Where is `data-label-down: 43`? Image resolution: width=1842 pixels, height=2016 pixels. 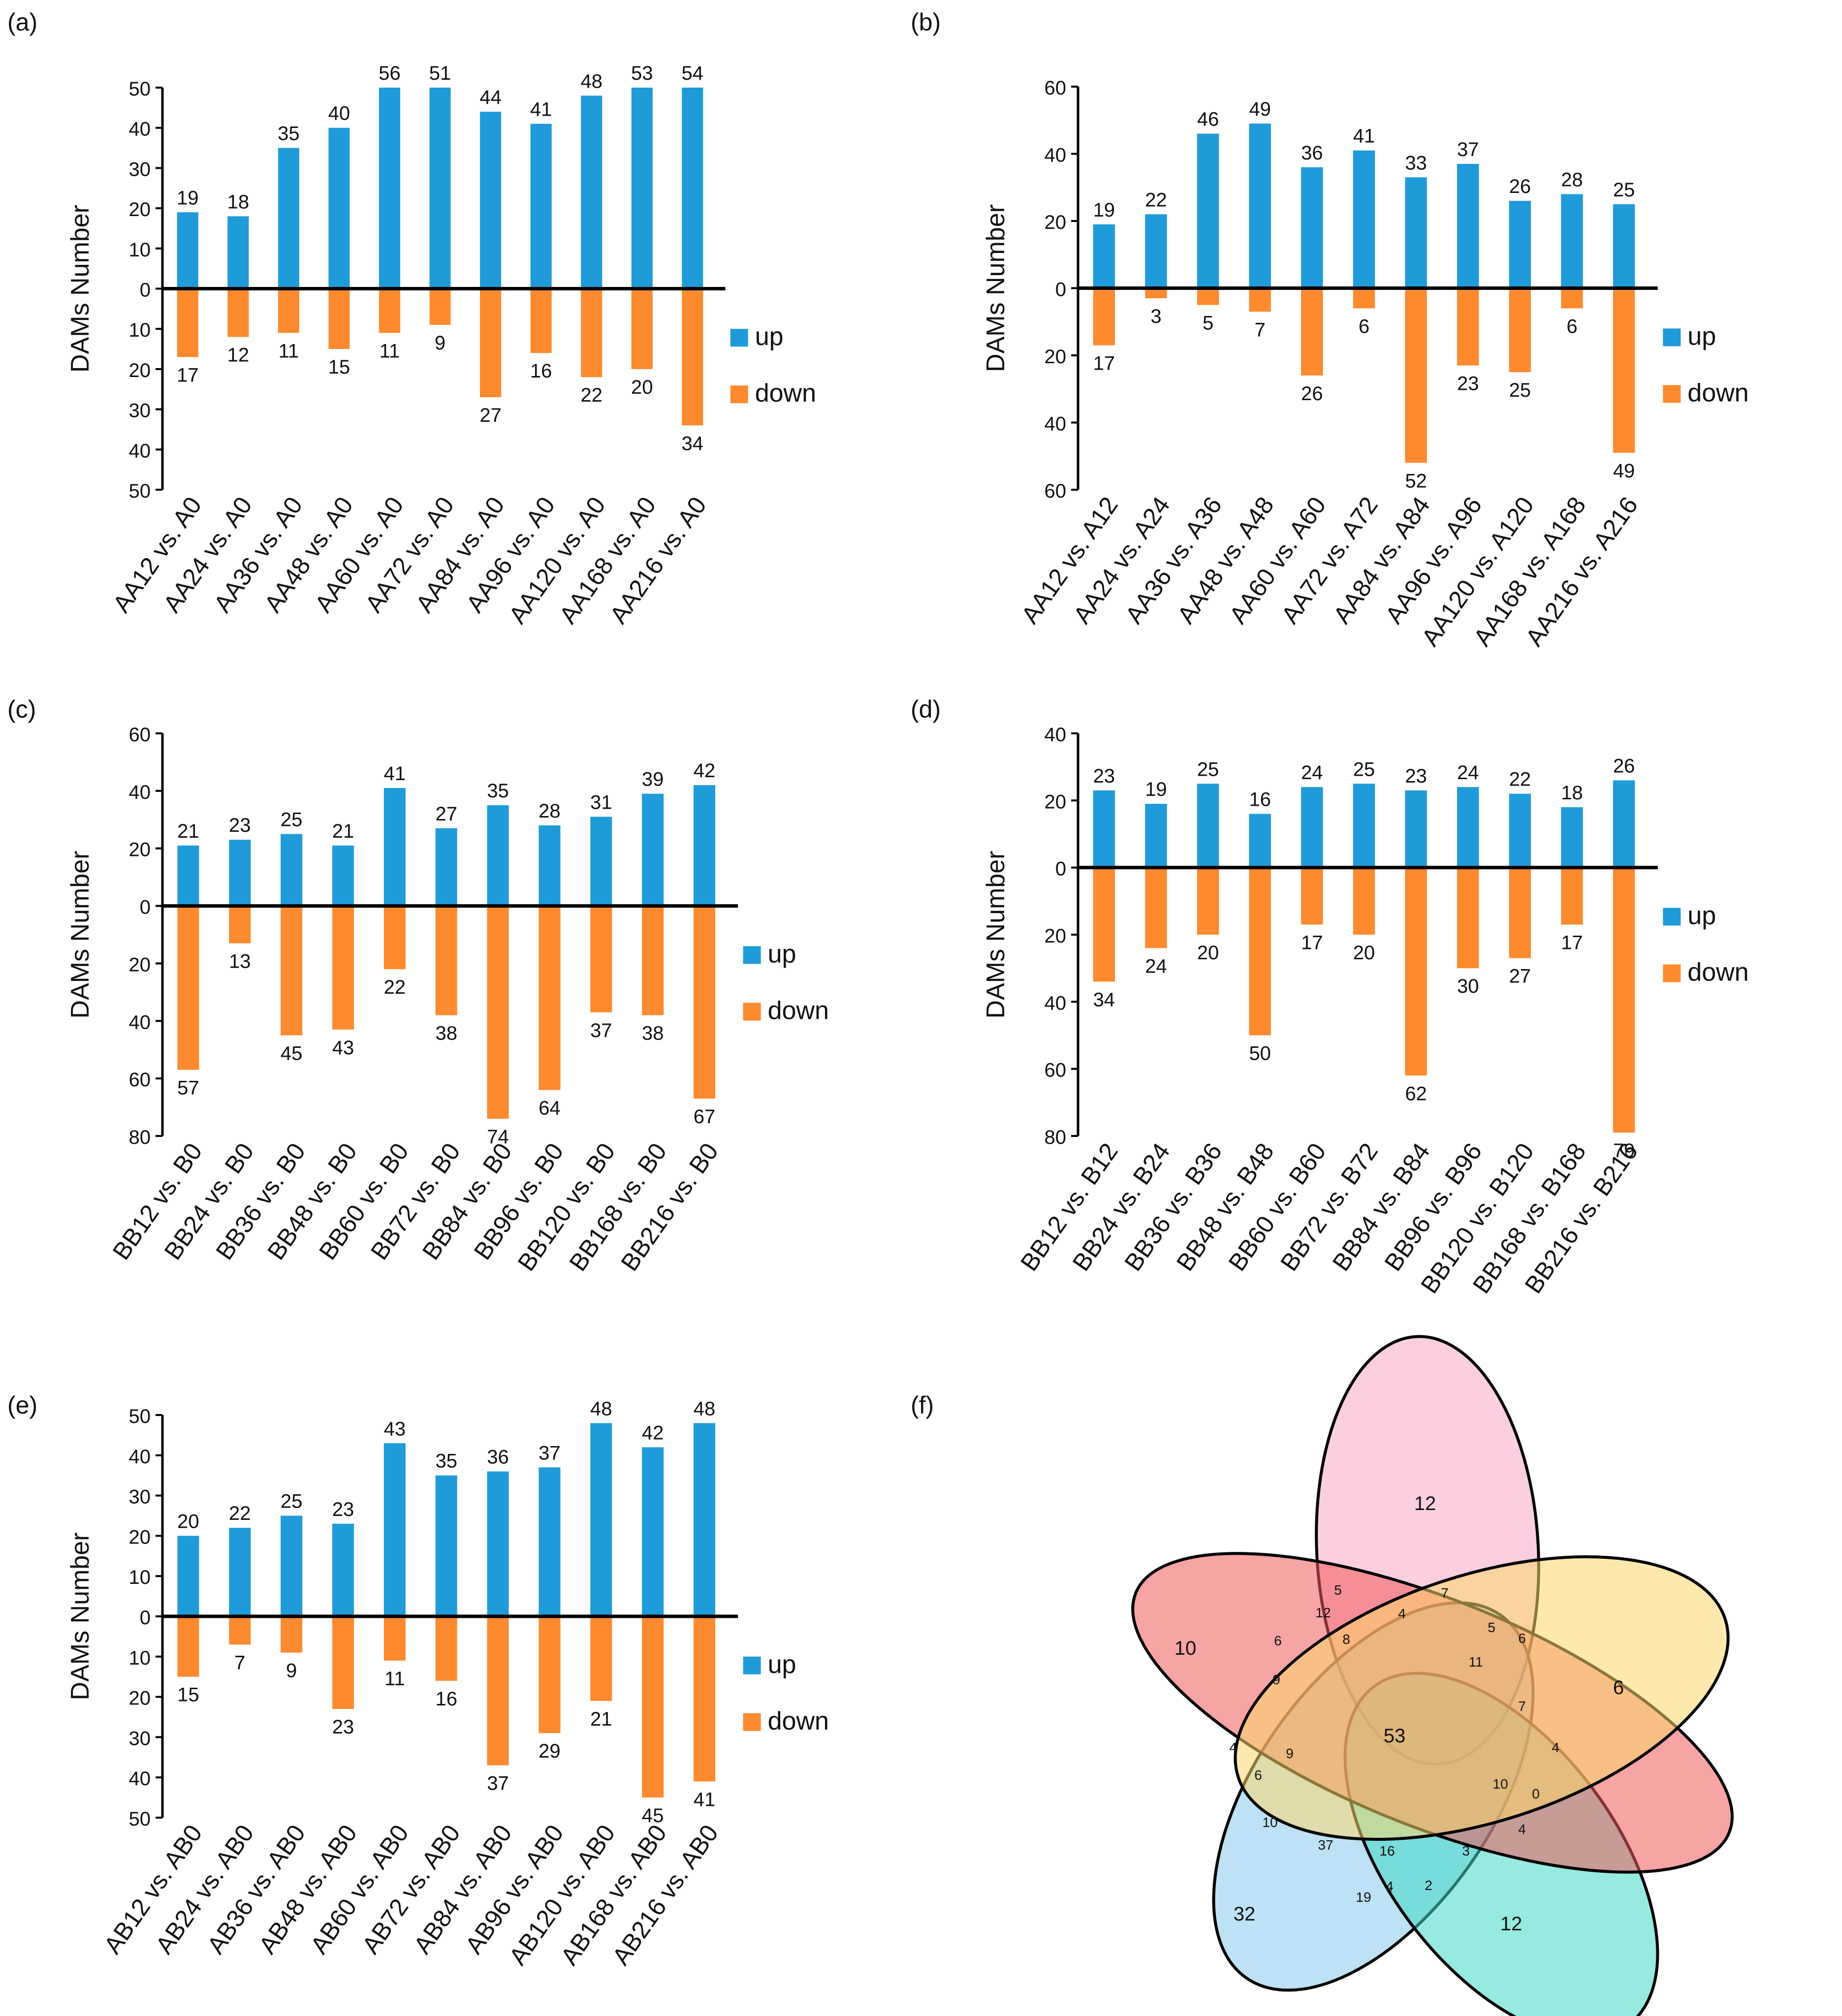
data-label-down: 43 is located at coordinates (343, 1048).